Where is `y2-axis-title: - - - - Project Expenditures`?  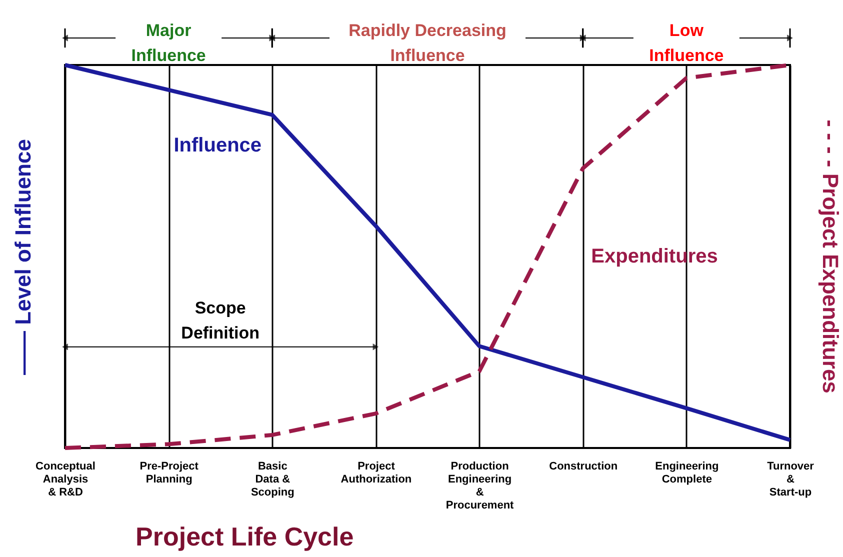
y2-axis-title: - - - - Project Expenditures is located at coordinates (830, 257).